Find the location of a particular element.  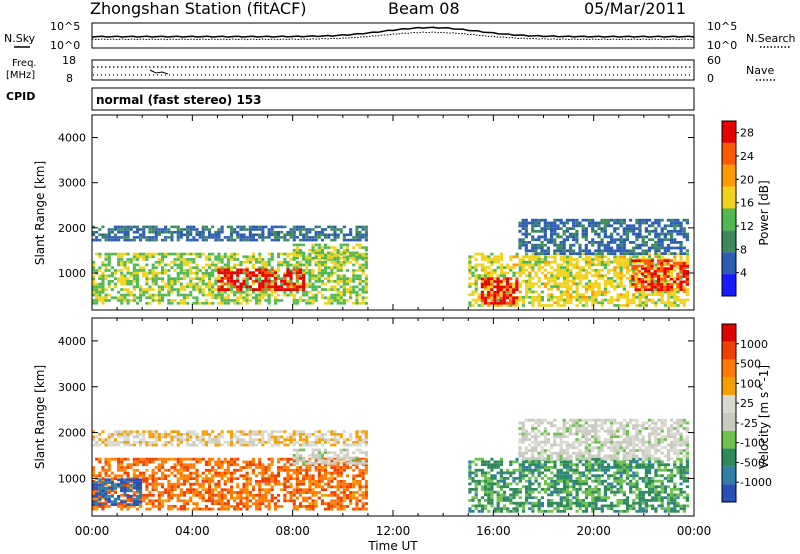

noise-tick-top: 10^5 is located at coordinates (65, 26).